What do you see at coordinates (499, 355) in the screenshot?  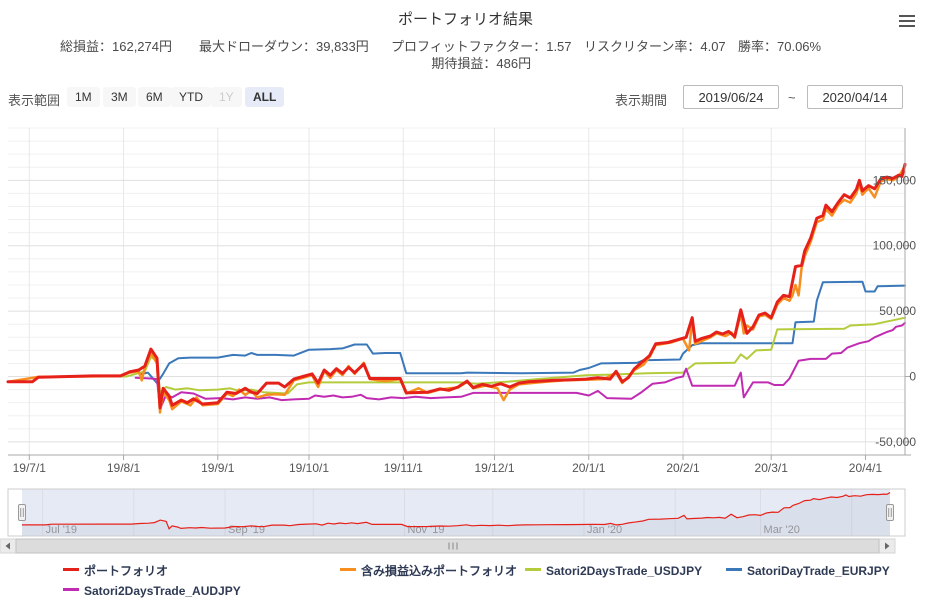 I see `series-satori2days_usdjpy` at bounding box center [499, 355].